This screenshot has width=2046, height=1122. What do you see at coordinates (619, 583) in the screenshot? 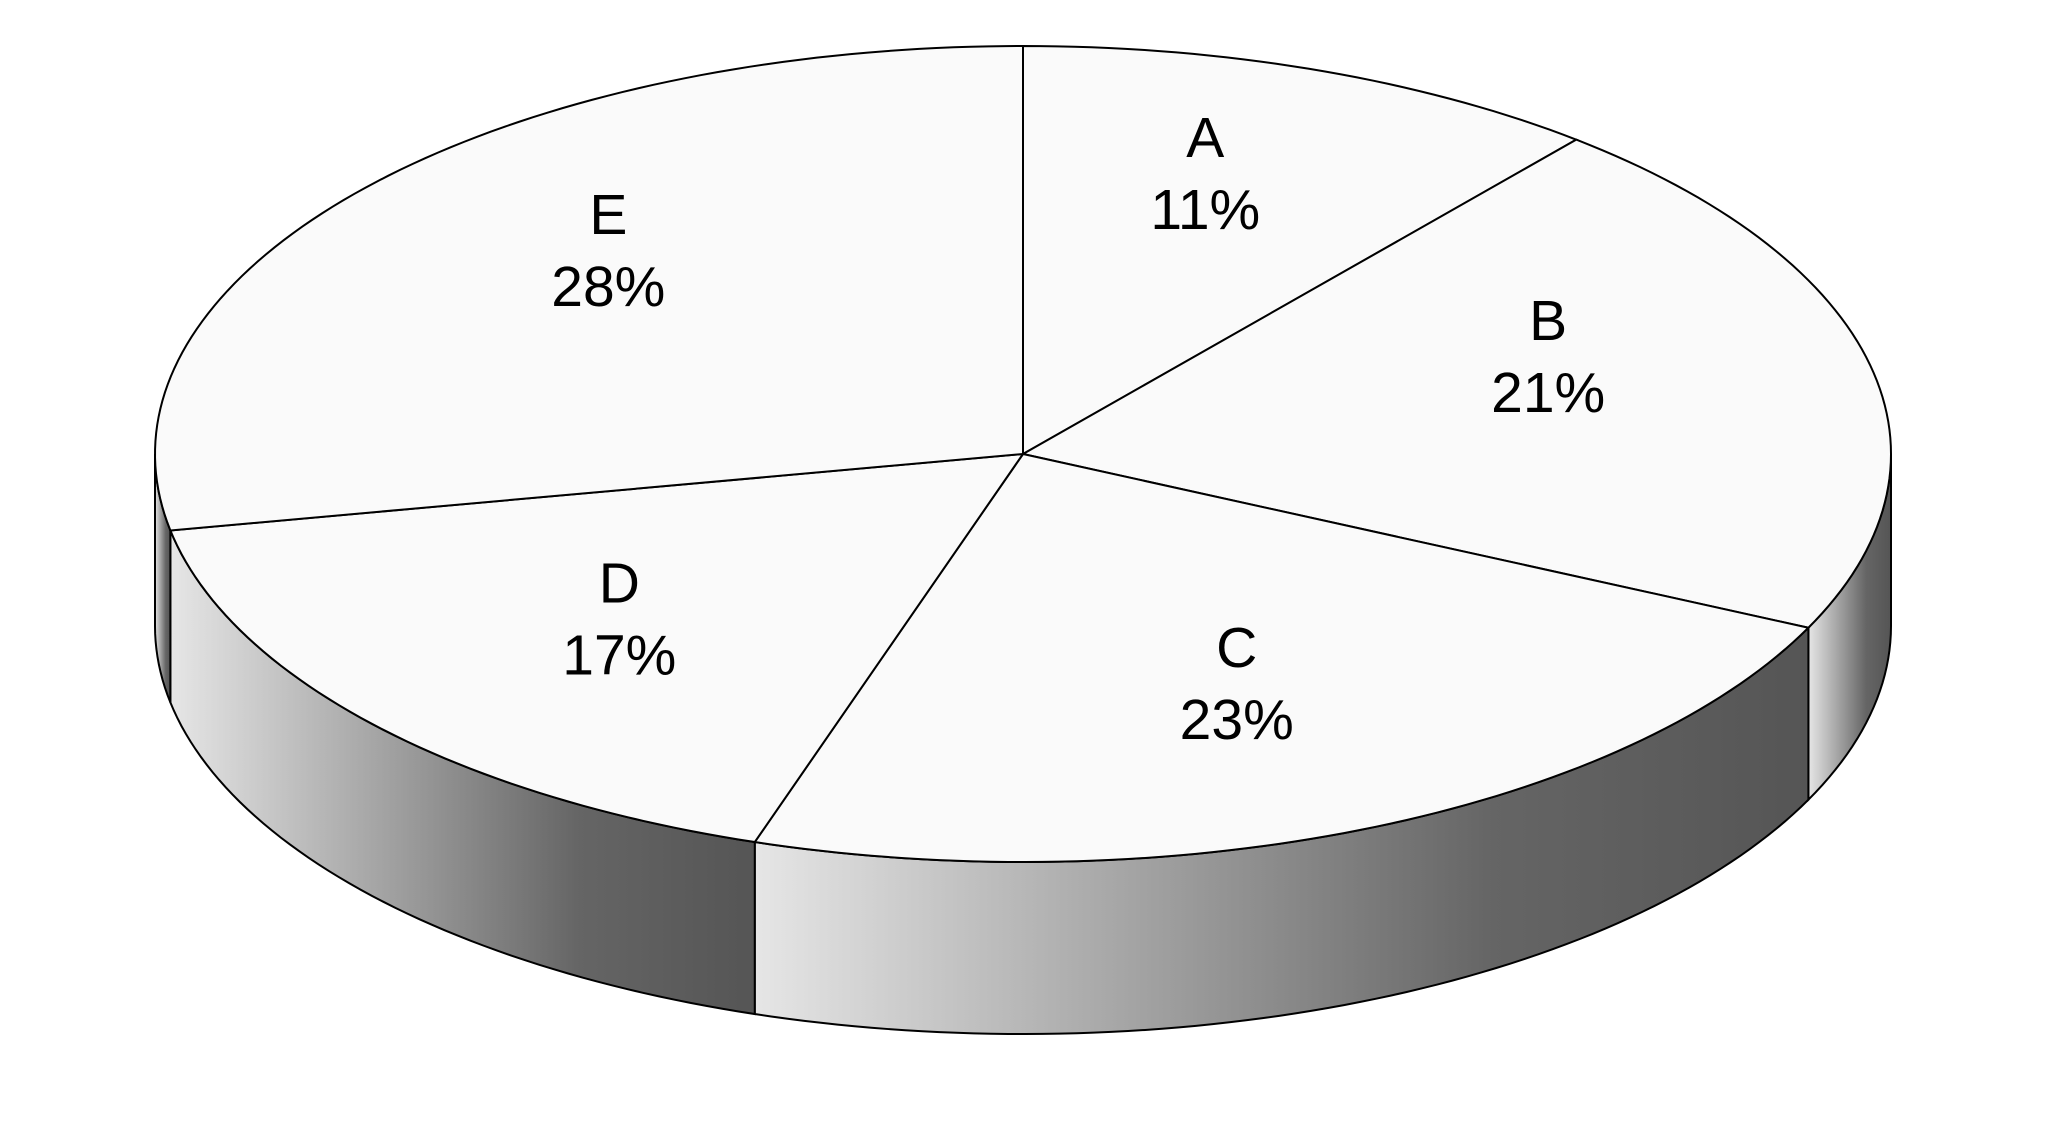
I see `category-label: D` at bounding box center [619, 583].